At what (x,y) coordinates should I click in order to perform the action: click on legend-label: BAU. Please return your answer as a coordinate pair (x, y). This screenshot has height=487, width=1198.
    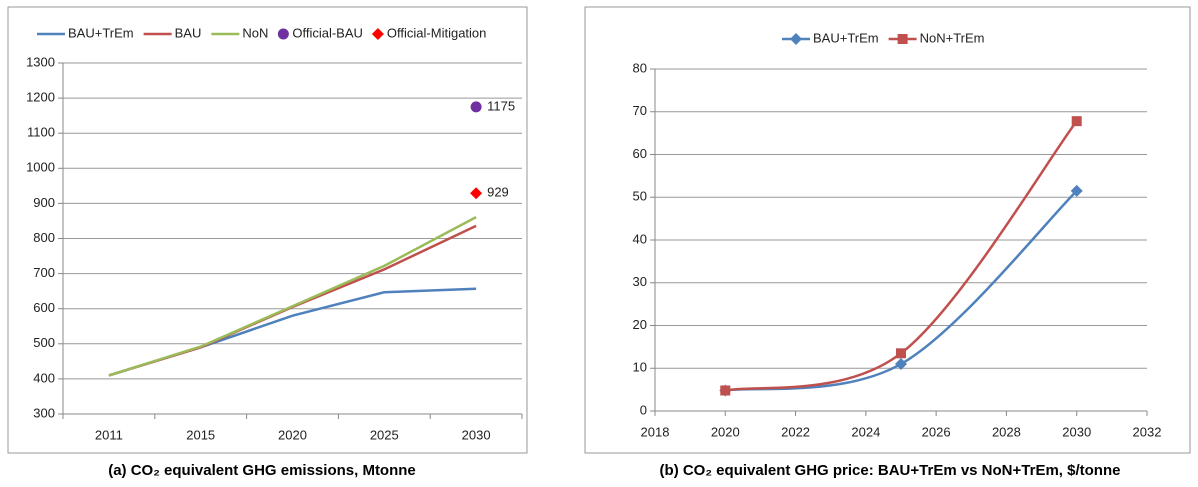
    Looking at the image, I should click on (188, 32).